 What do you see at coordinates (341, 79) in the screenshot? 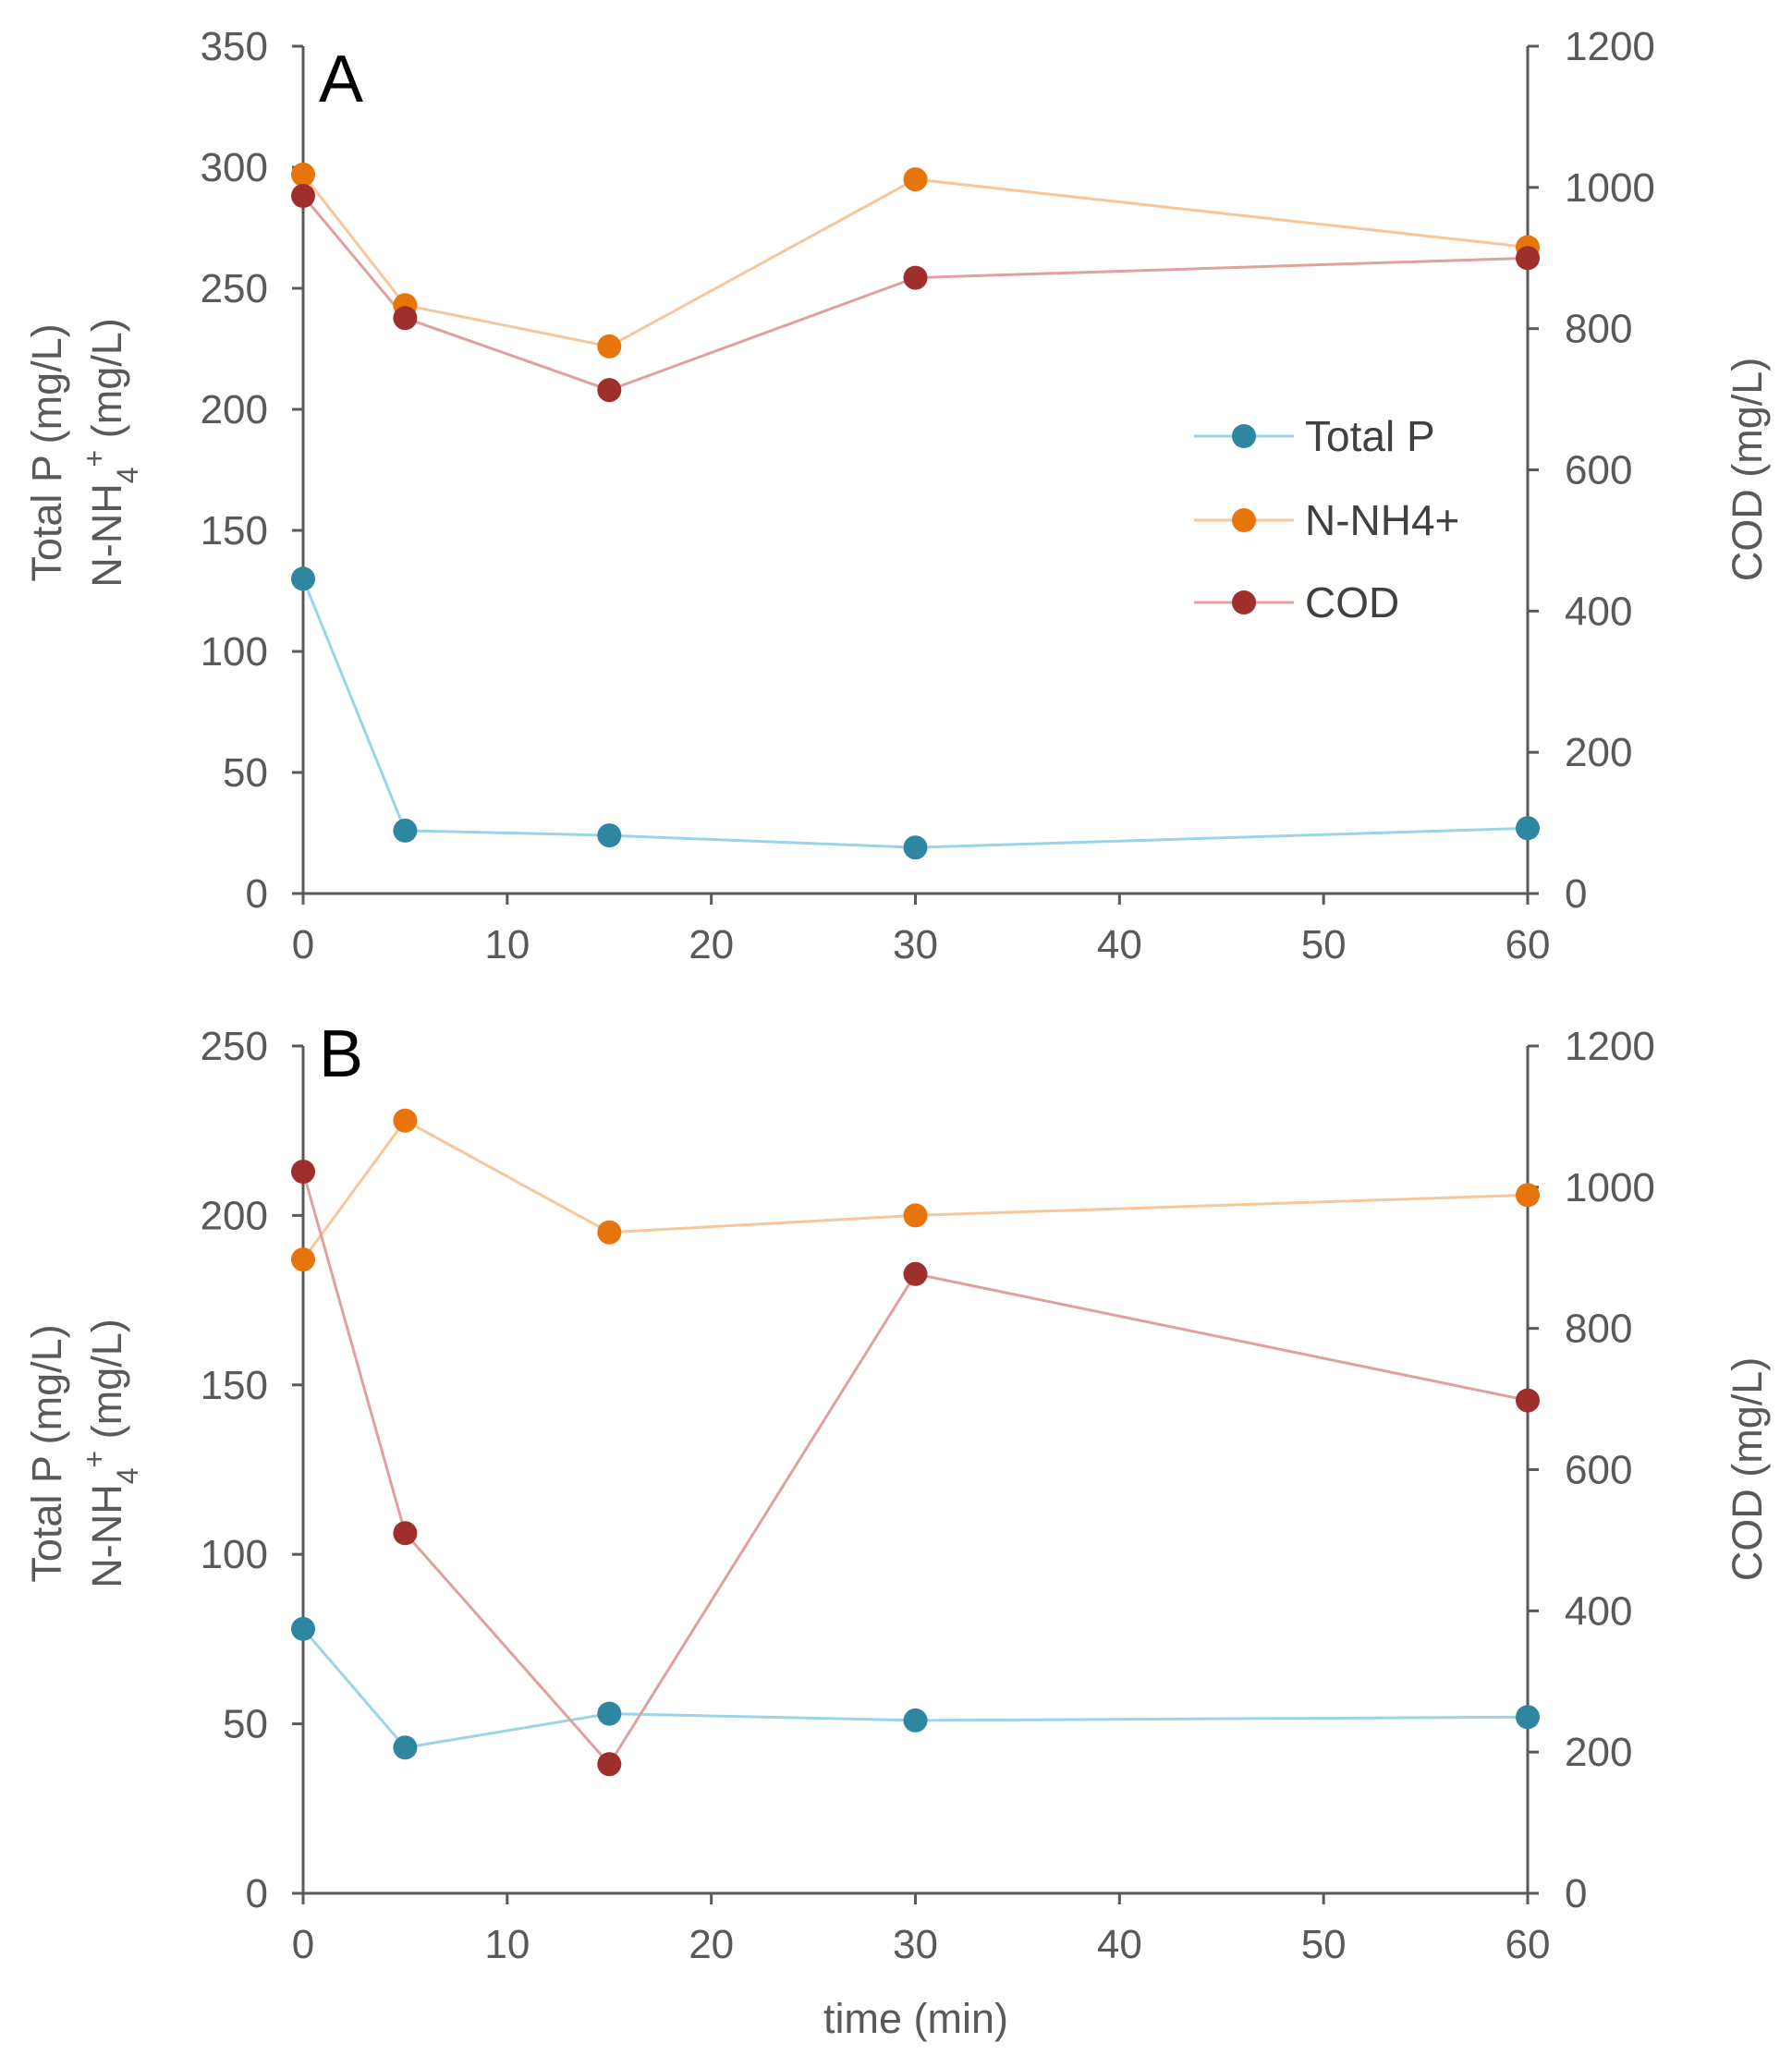
I see `panel-label-a: A` at bounding box center [341, 79].